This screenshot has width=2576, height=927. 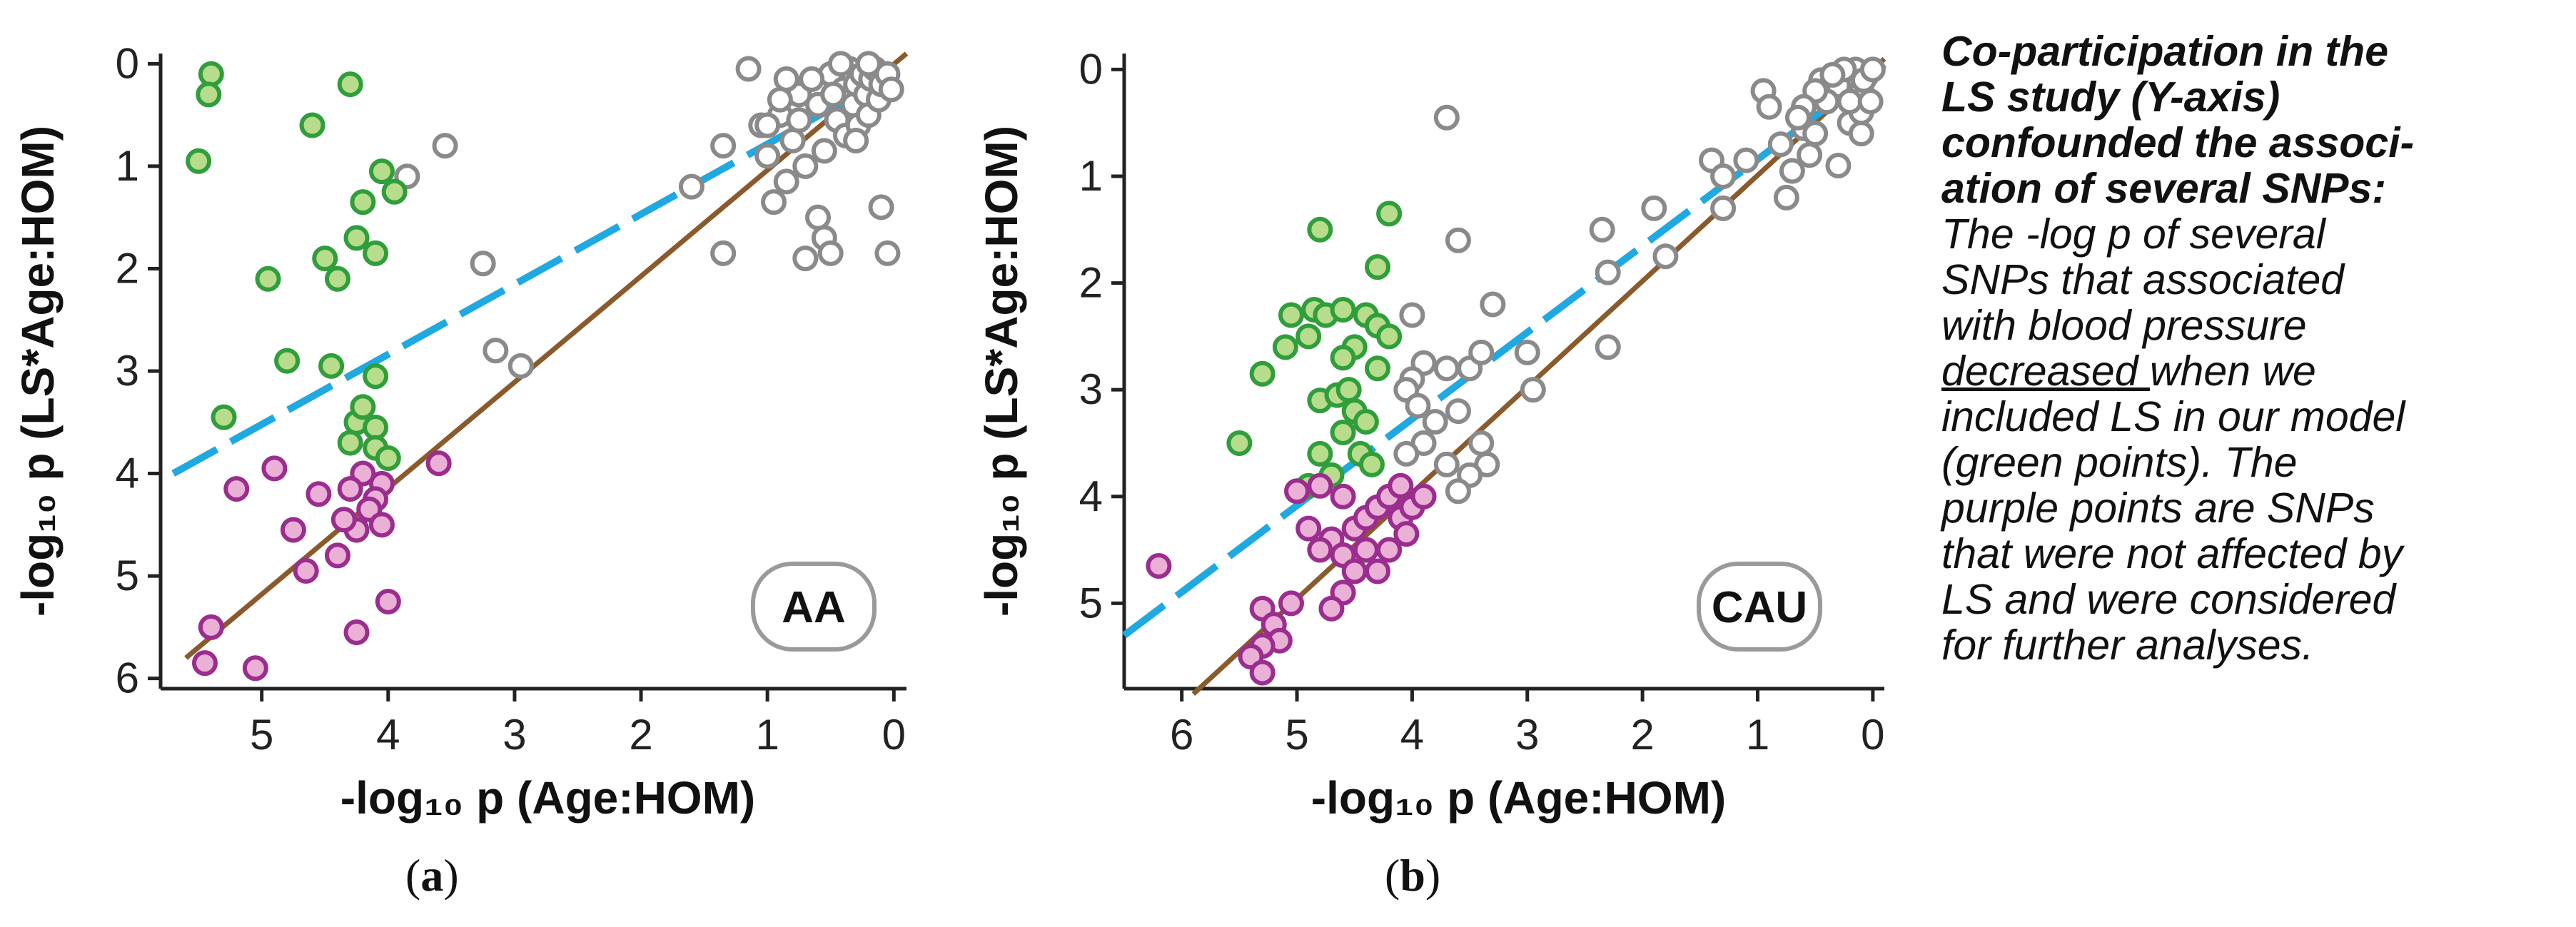 I want to click on note-line-8-rest: when we, so click(x=2232, y=371).